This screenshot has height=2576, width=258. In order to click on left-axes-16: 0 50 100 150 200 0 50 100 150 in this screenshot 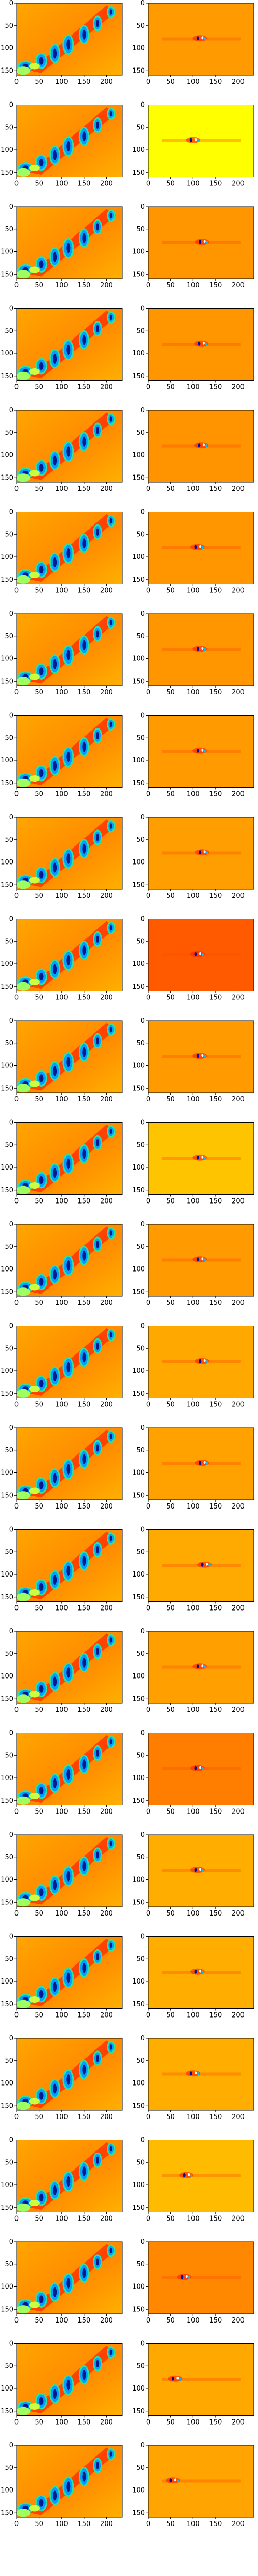, I will do `click(57, 1569)`.